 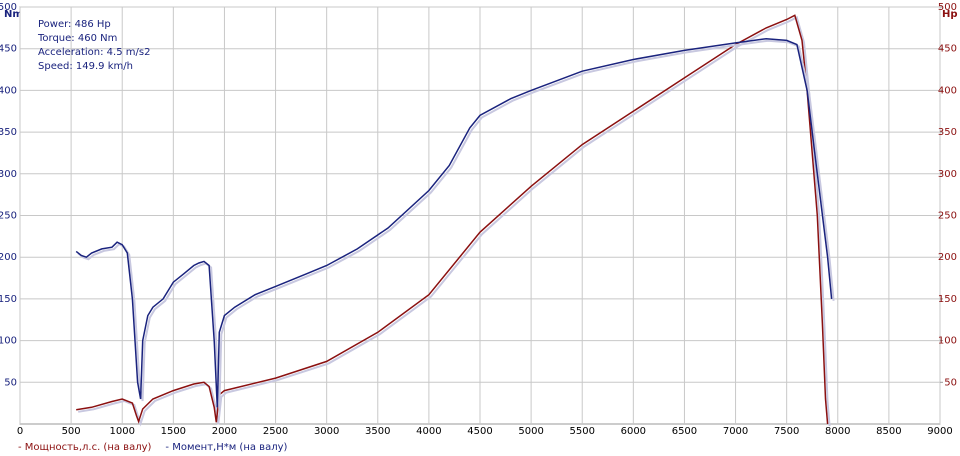 I want to click on info-text: Speed: 149.9 km/h, so click(x=85, y=66).